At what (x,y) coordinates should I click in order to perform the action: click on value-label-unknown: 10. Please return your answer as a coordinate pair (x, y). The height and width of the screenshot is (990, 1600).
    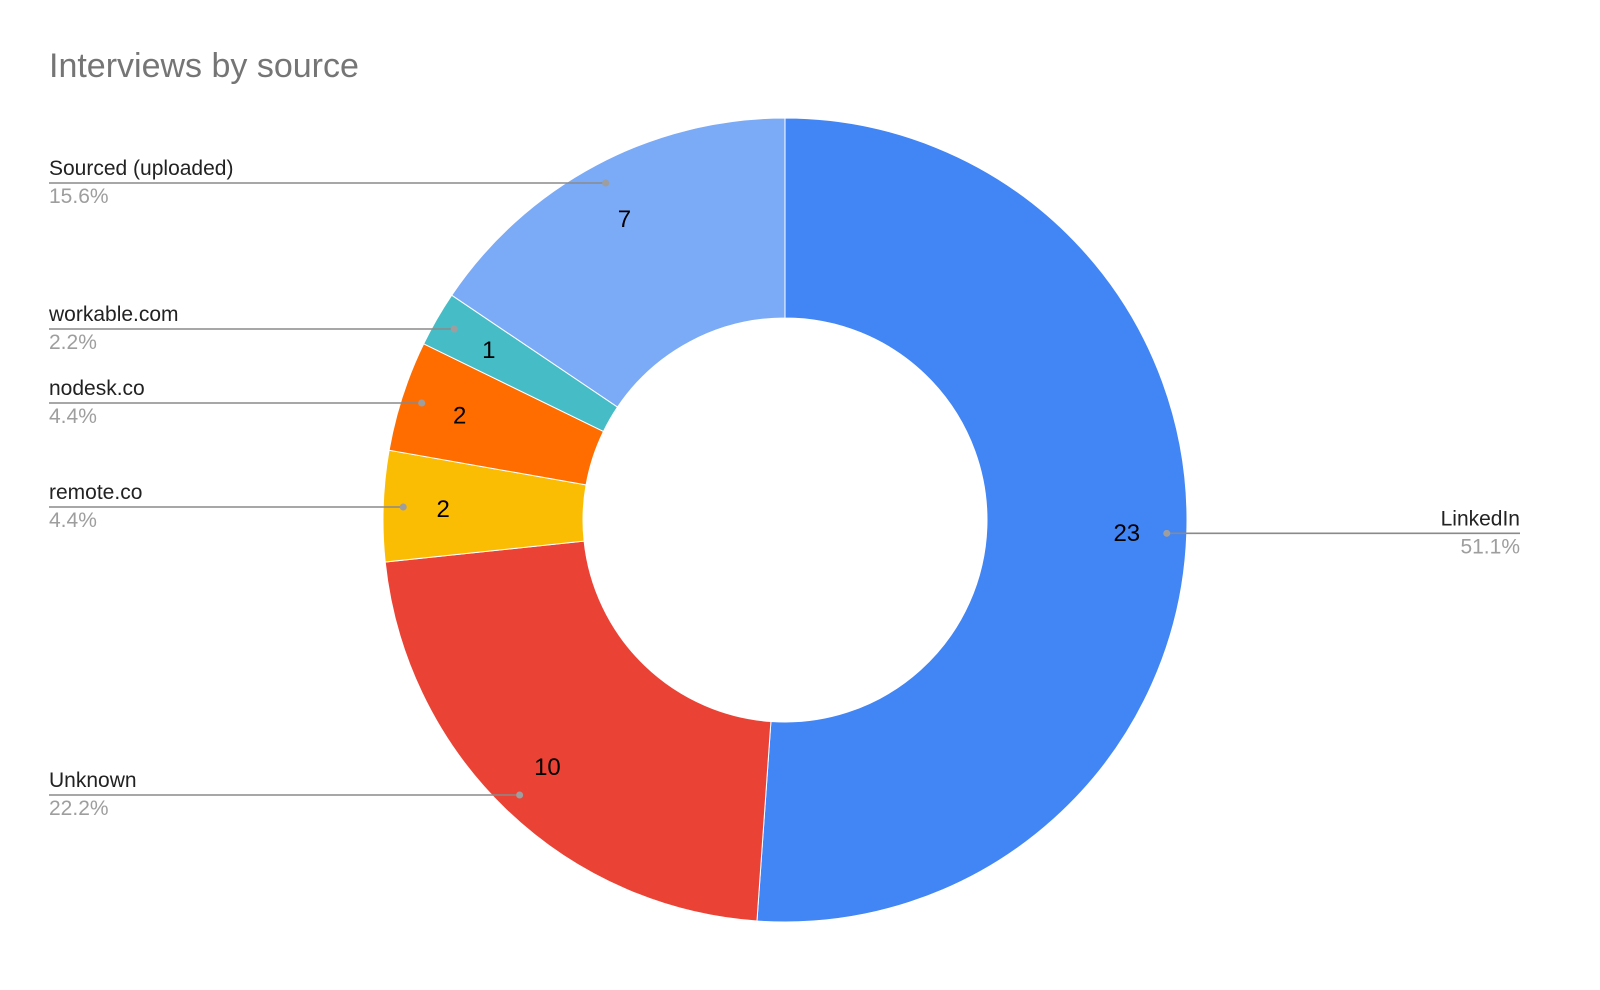
    Looking at the image, I should click on (547, 767).